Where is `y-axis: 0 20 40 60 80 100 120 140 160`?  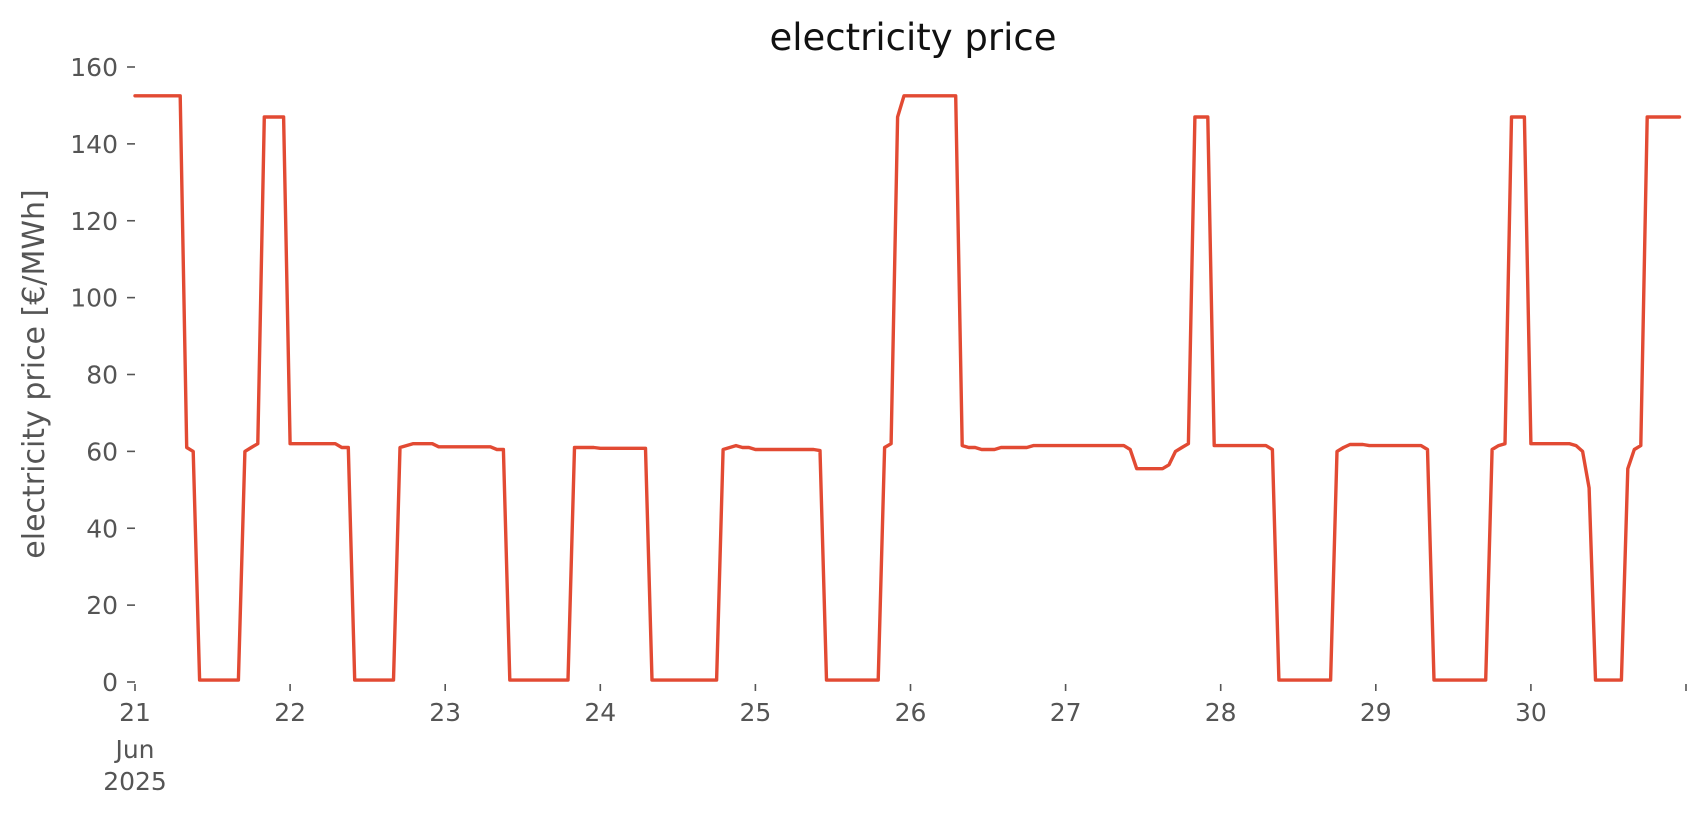 y-axis: 0 20 40 60 80 100 120 140 160 is located at coordinates (102, 375).